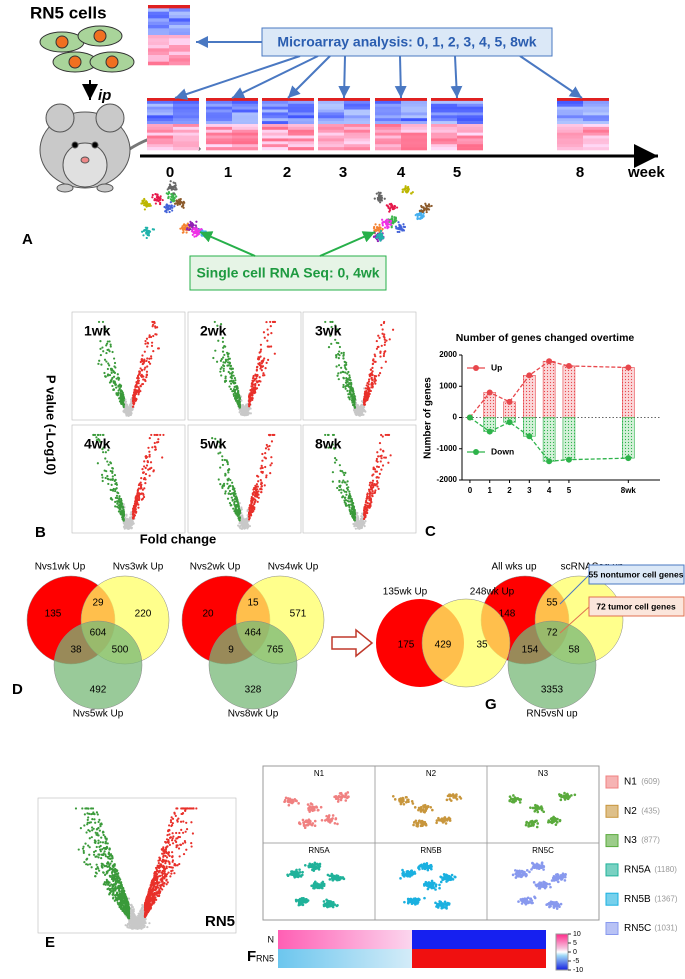  I want to click on x-tick-label: 2, so click(509, 490).